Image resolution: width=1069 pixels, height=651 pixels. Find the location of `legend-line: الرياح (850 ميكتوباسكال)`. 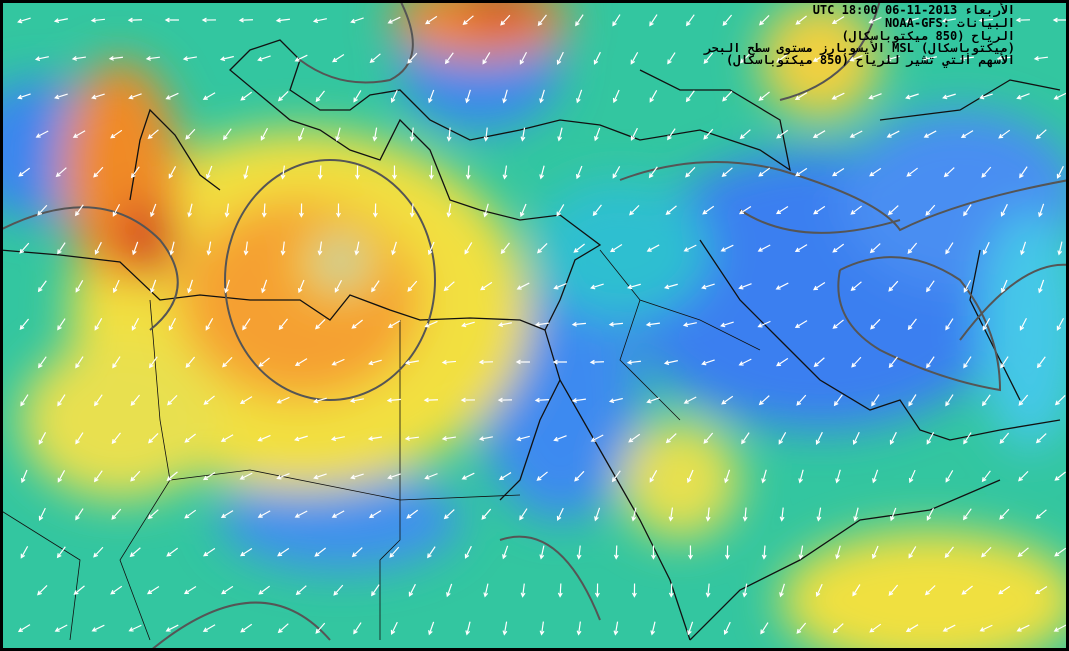

legend-line: الرياح (850 ميكتوباسكال) is located at coordinates (928, 36).